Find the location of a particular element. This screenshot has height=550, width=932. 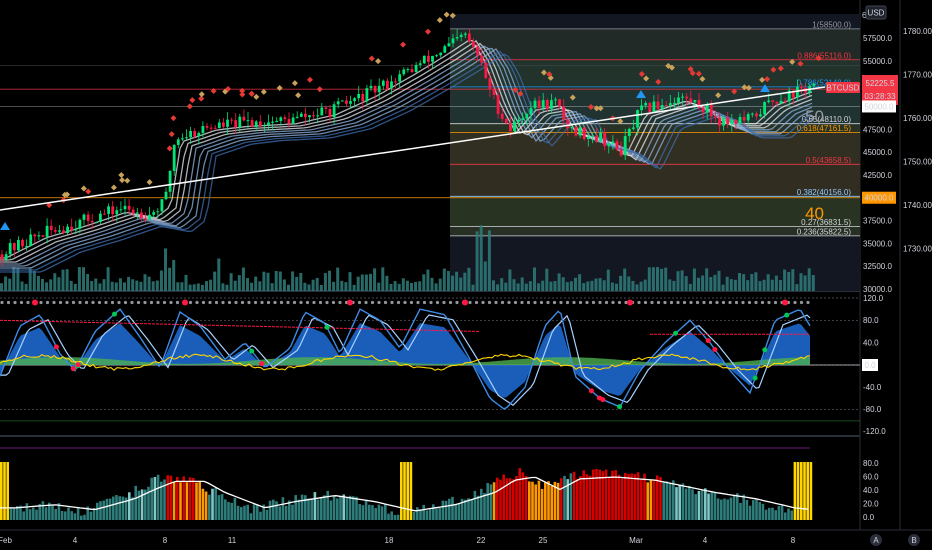

level-50000-text: 50000.0 is located at coordinates (879, 106).